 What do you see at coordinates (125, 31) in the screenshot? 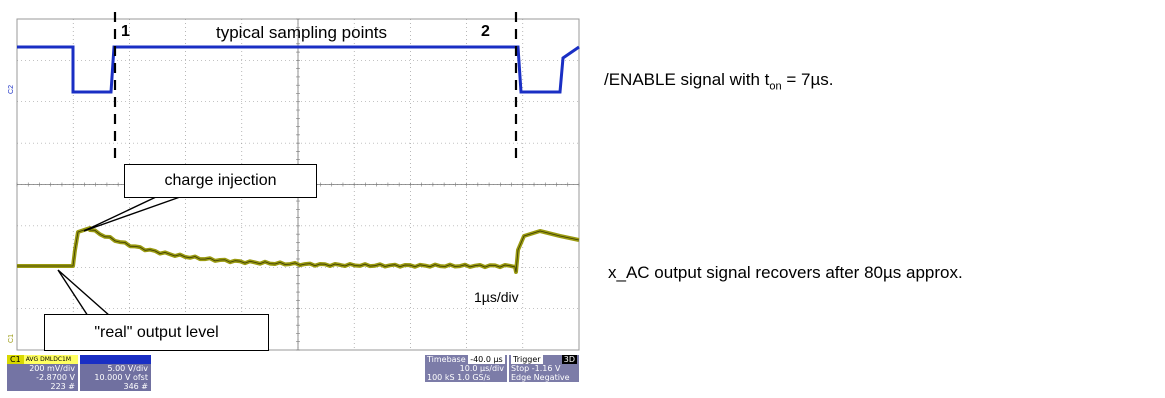
I see `sampling-marker-1: 1` at bounding box center [125, 31].